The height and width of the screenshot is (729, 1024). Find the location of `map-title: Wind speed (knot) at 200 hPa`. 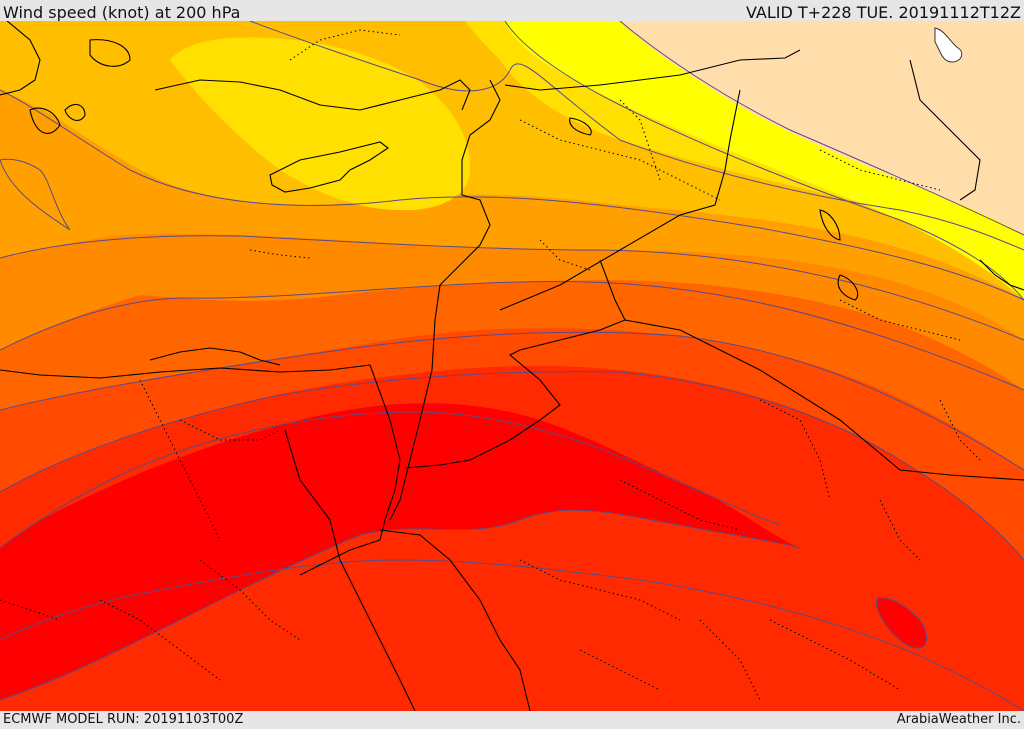

map-title: Wind speed (knot) at 200 hPa is located at coordinates (122, 12).